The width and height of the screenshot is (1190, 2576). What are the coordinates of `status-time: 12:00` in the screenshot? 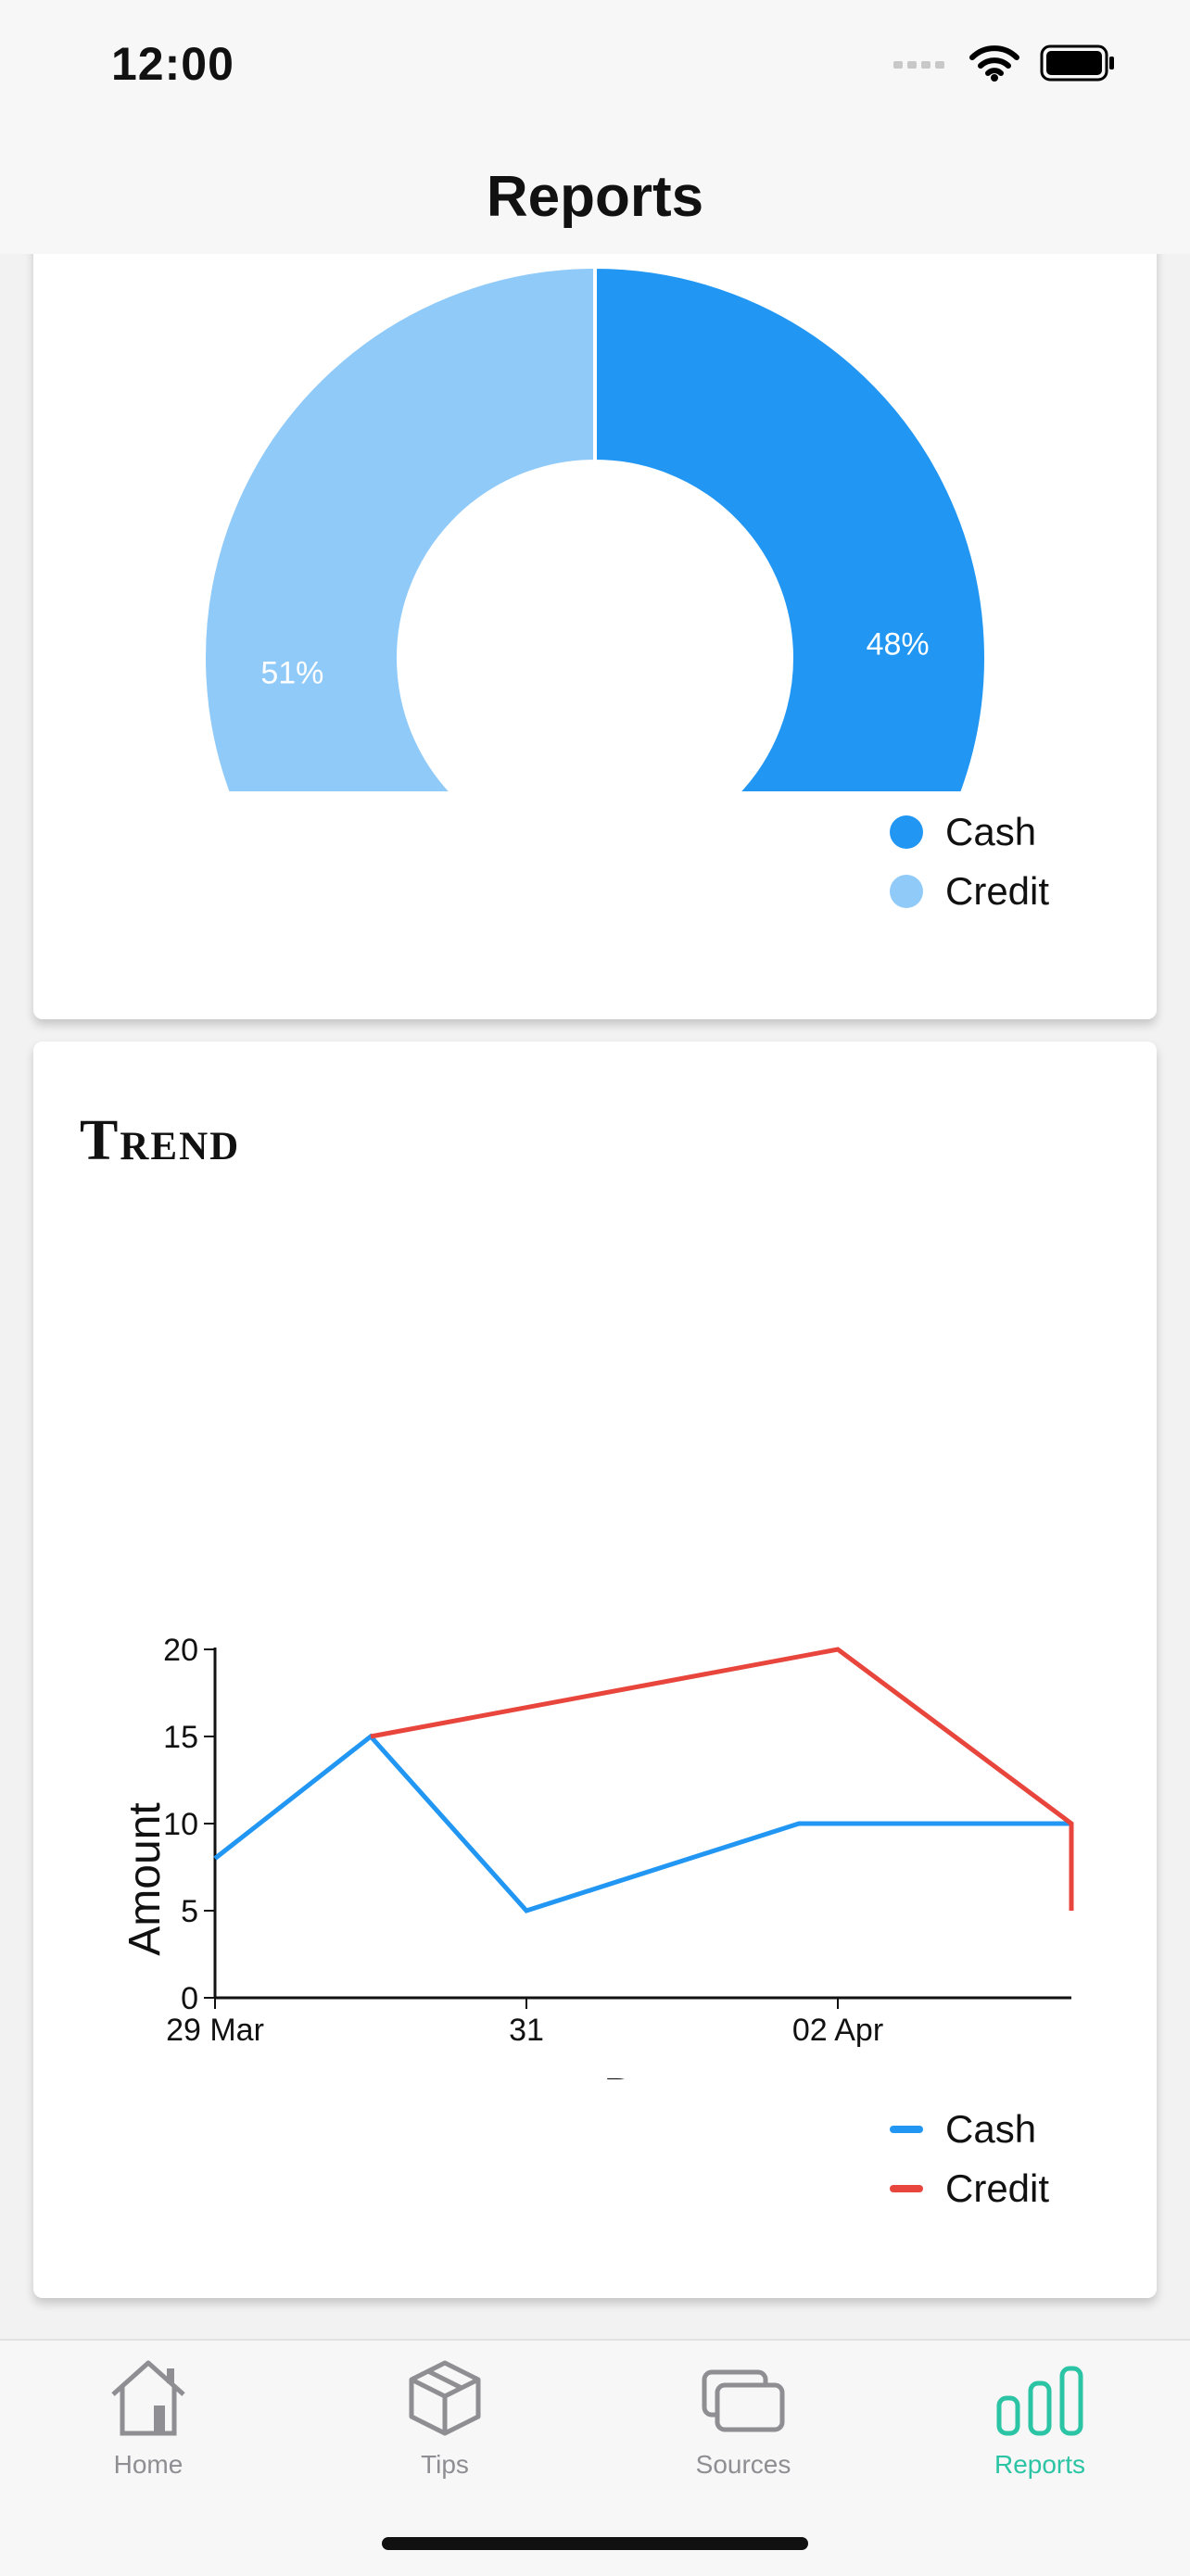 It's located at (172, 64).